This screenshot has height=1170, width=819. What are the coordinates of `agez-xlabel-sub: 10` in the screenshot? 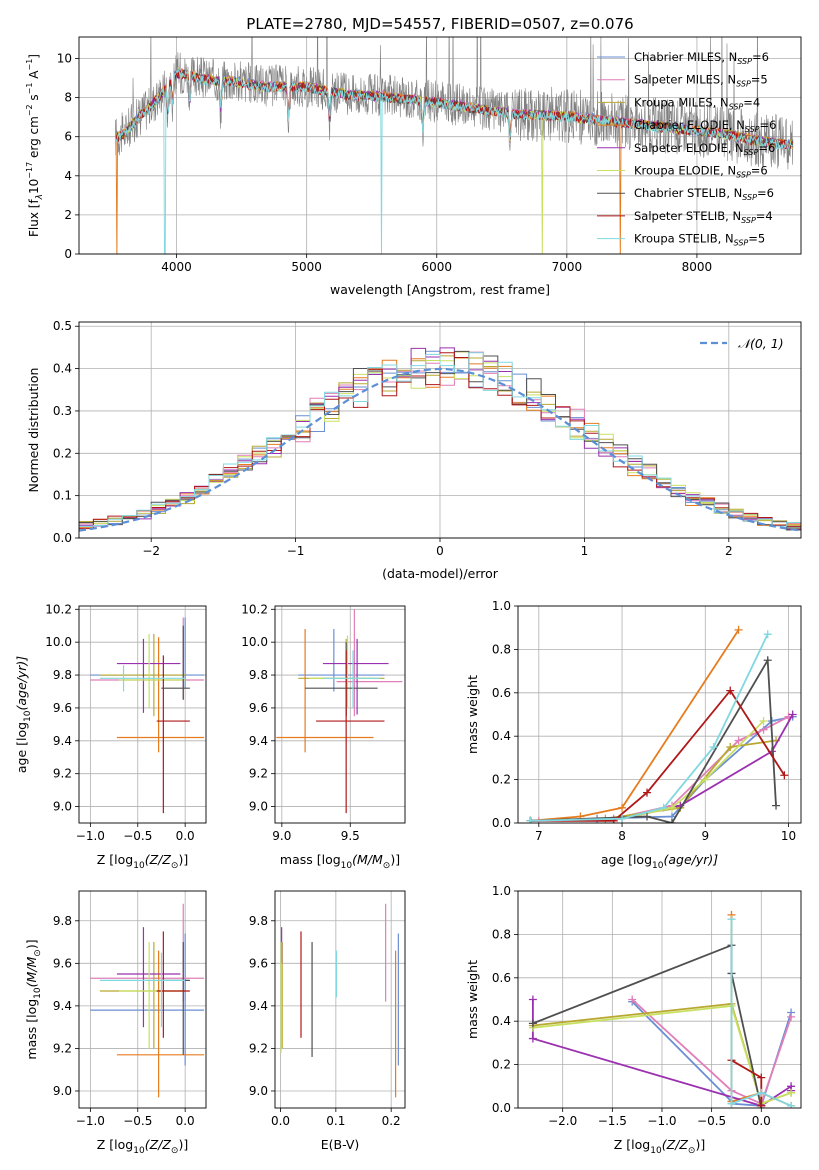 It's located at (139, 866).